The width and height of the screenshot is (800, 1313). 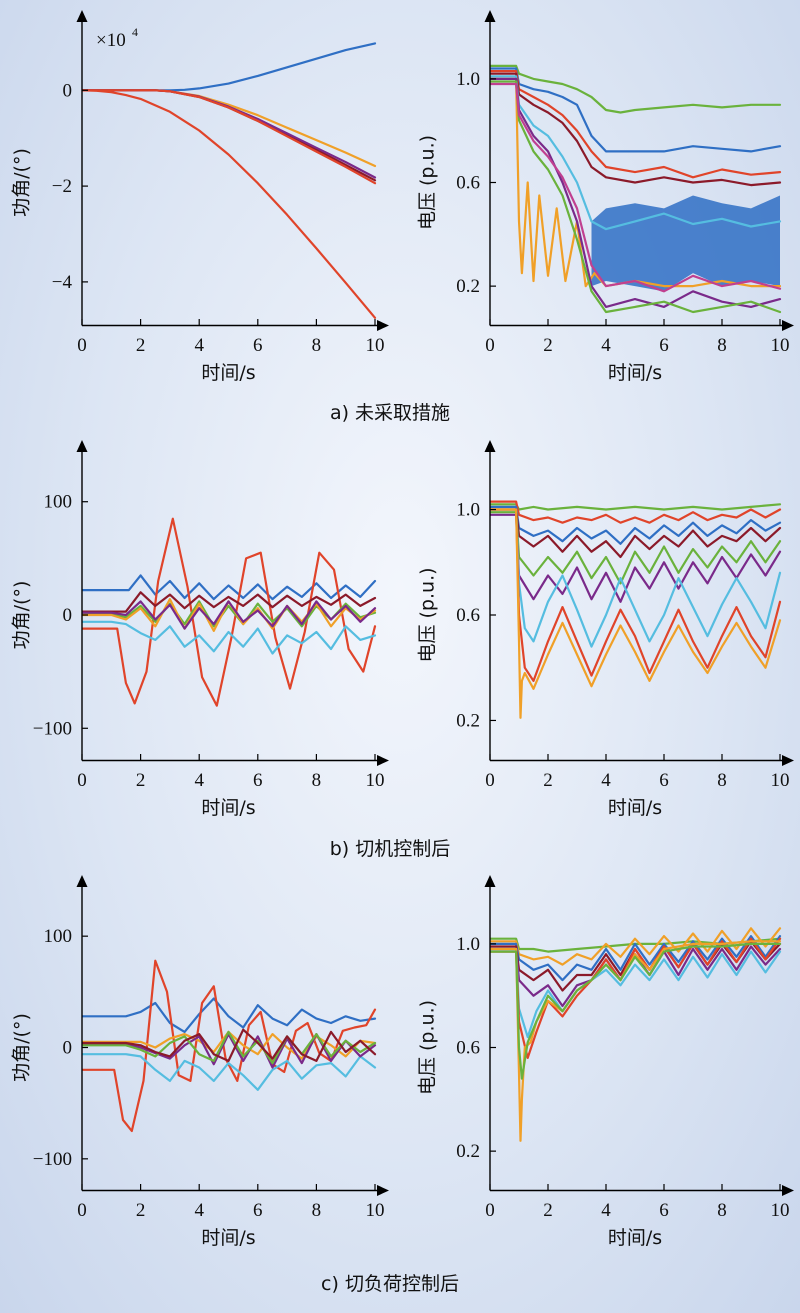 What do you see at coordinates (685, 243) in the screenshot?
I see `series-band` at bounding box center [685, 243].